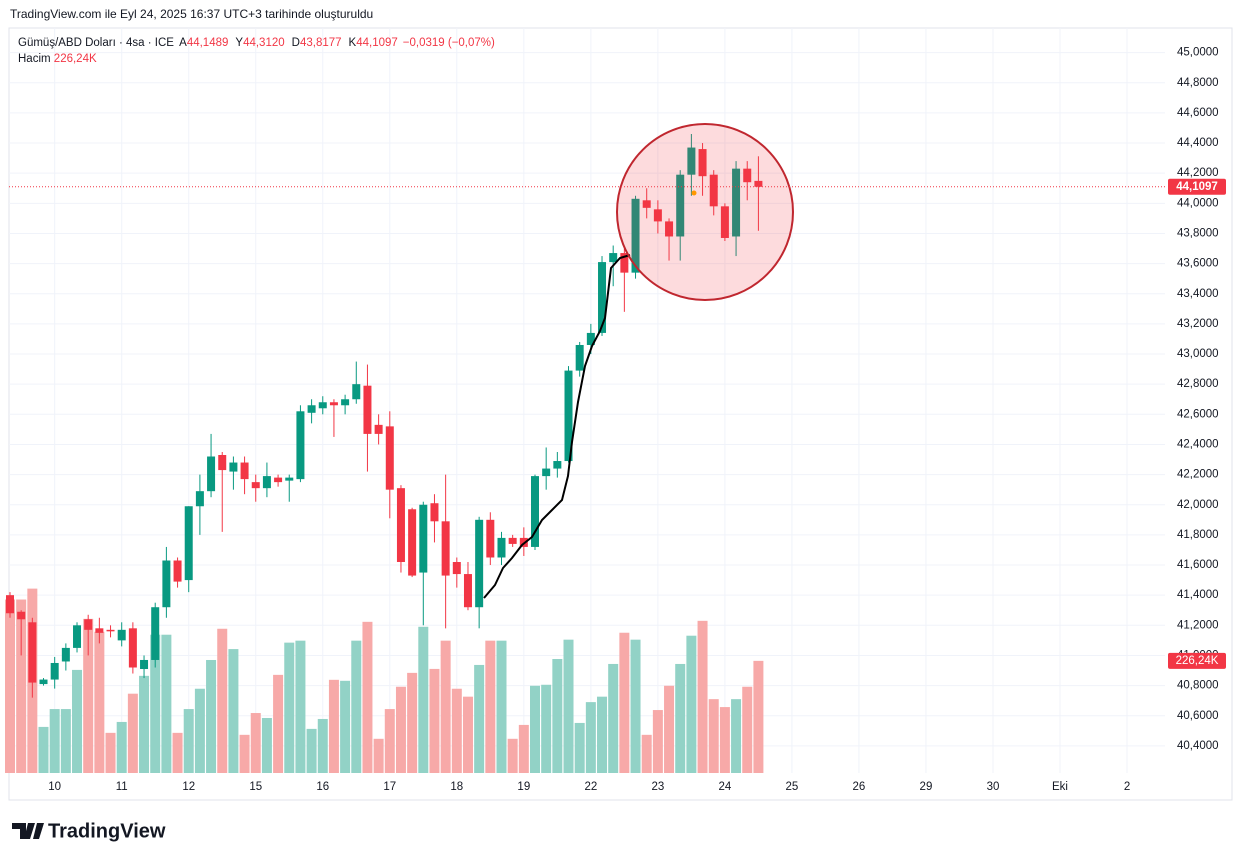 The width and height of the screenshot is (1242, 861). Describe the element at coordinates (1198, 716) in the screenshot. I see `y-tick-label: 40,6000` at that location.